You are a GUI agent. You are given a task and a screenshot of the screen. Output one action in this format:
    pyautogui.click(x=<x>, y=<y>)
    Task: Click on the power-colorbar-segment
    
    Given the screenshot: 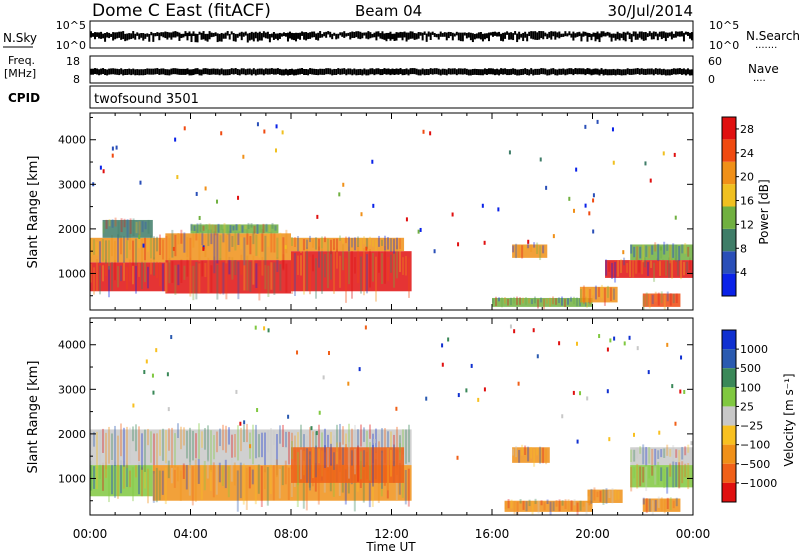 What is the action you would take?
    pyautogui.click(x=729, y=195)
    